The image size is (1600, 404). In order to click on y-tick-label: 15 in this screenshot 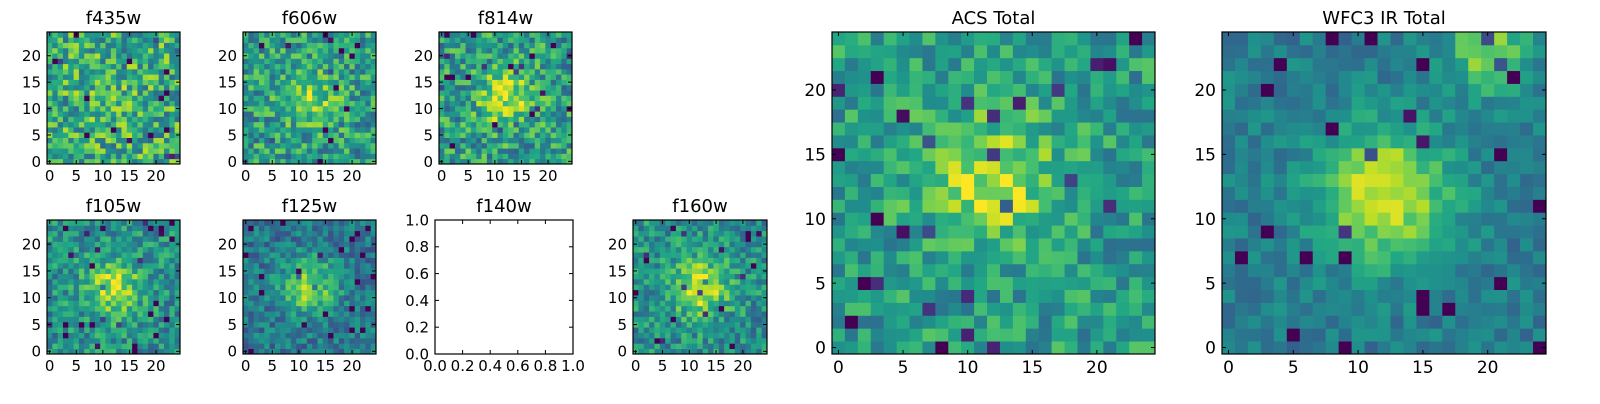, I will do `click(423, 83)`.